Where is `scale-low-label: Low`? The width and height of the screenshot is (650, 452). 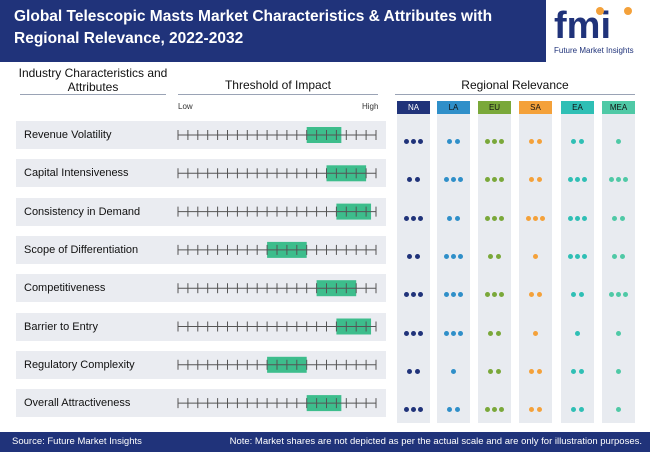
scale-low-label: Low is located at coordinates (185, 106).